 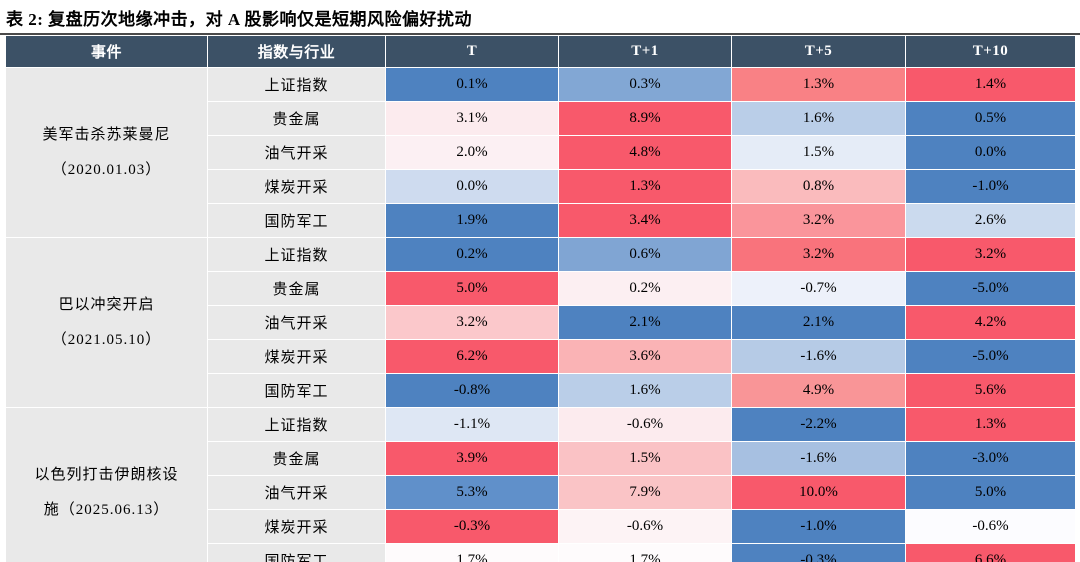 What do you see at coordinates (818, 186) in the screenshot?
I see `value-cell: 0.8%` at bounding box center [818, 186].